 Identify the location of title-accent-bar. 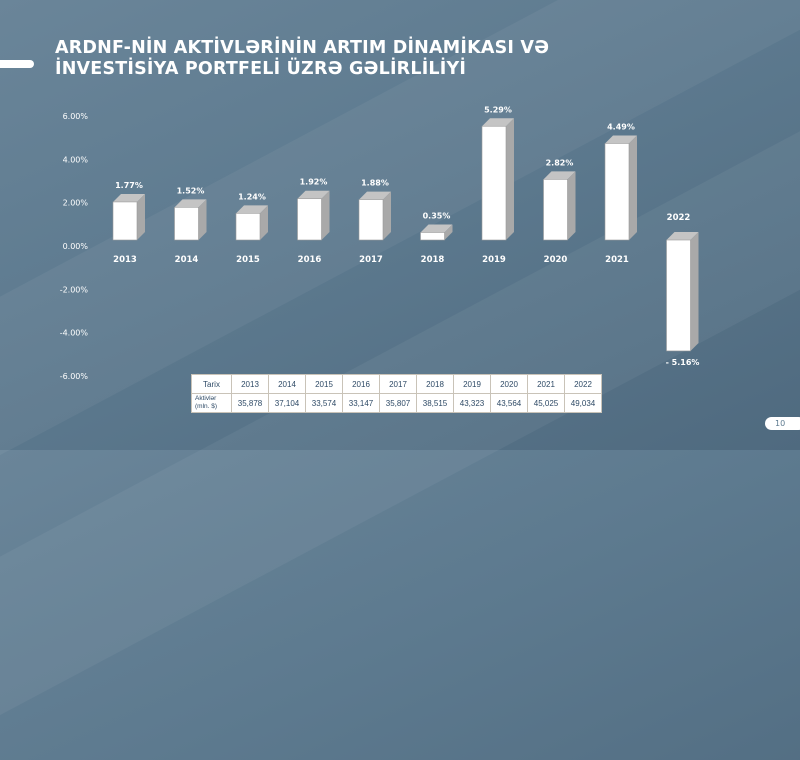
(17, 64).